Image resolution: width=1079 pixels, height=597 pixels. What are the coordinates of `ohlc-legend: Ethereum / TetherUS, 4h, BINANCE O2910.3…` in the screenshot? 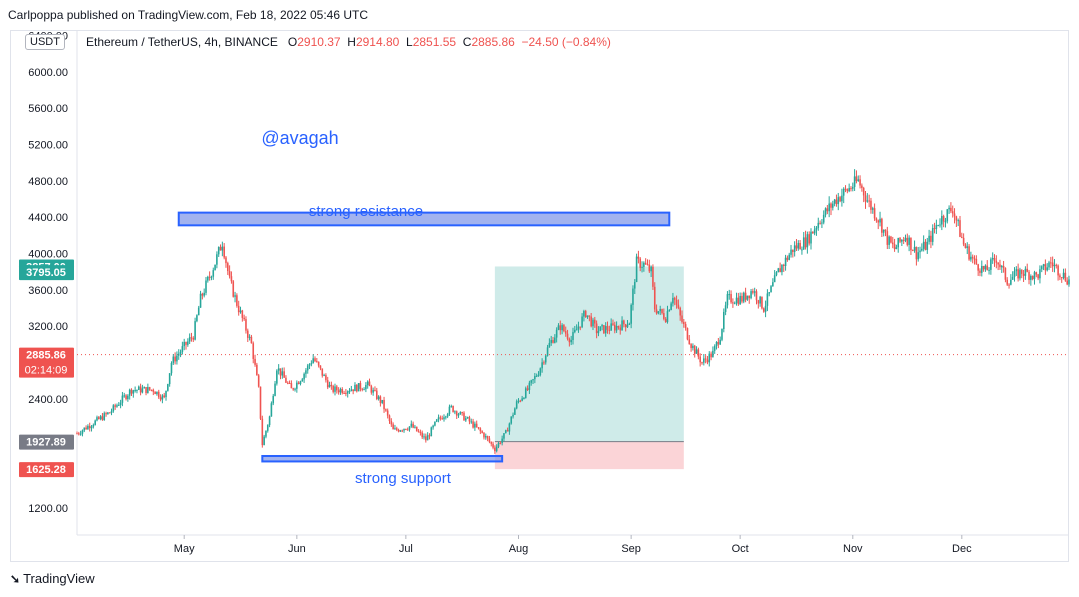 It's located at (348, 42).